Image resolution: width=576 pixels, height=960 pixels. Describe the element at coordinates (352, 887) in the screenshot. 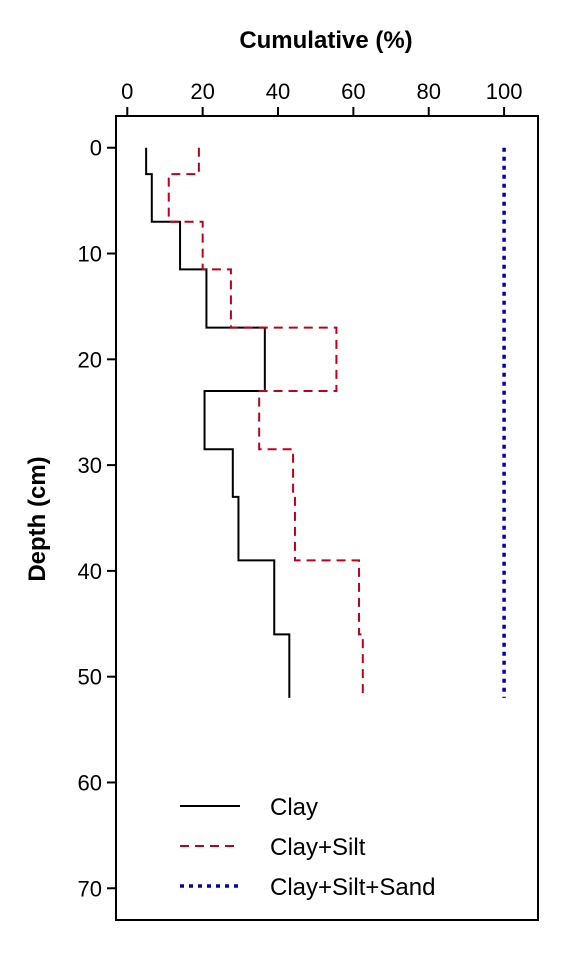

I see `legend-label-clay-silt-sand: Clay+Silt+Sand` at that location.